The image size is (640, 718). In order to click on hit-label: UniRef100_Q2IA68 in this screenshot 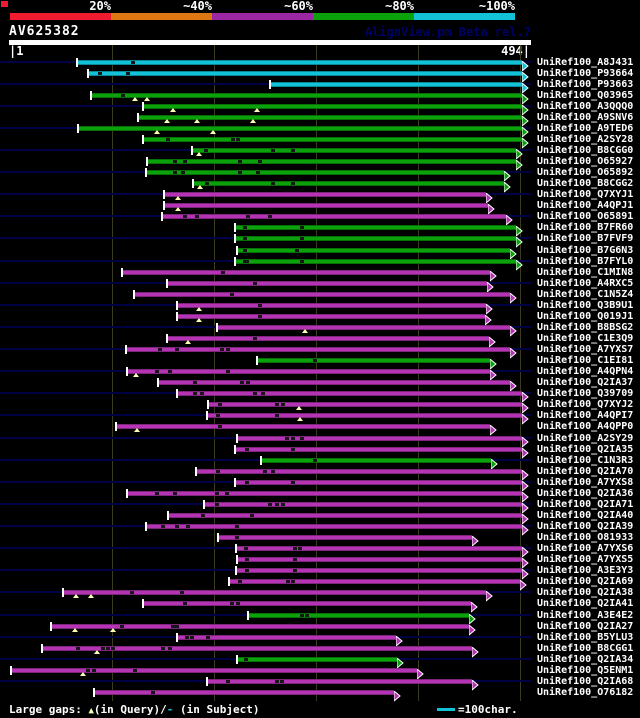, I will do `click(585, 681)`.